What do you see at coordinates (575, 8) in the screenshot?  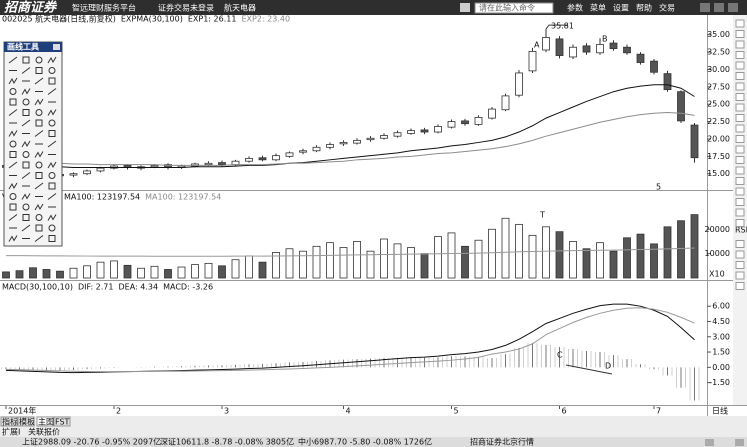 I see `menu-item: 参数` at bounding box center [575, 8].